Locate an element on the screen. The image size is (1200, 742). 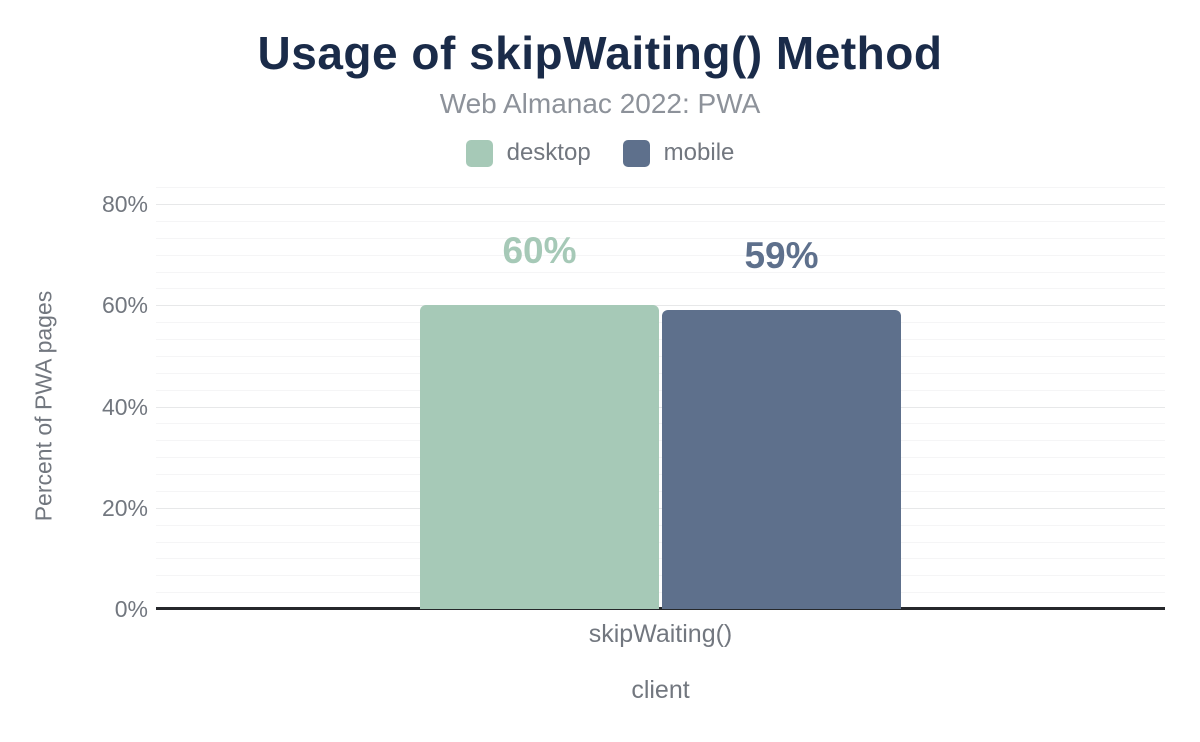
x-axis-title: client is located at coordinates (660, 690).